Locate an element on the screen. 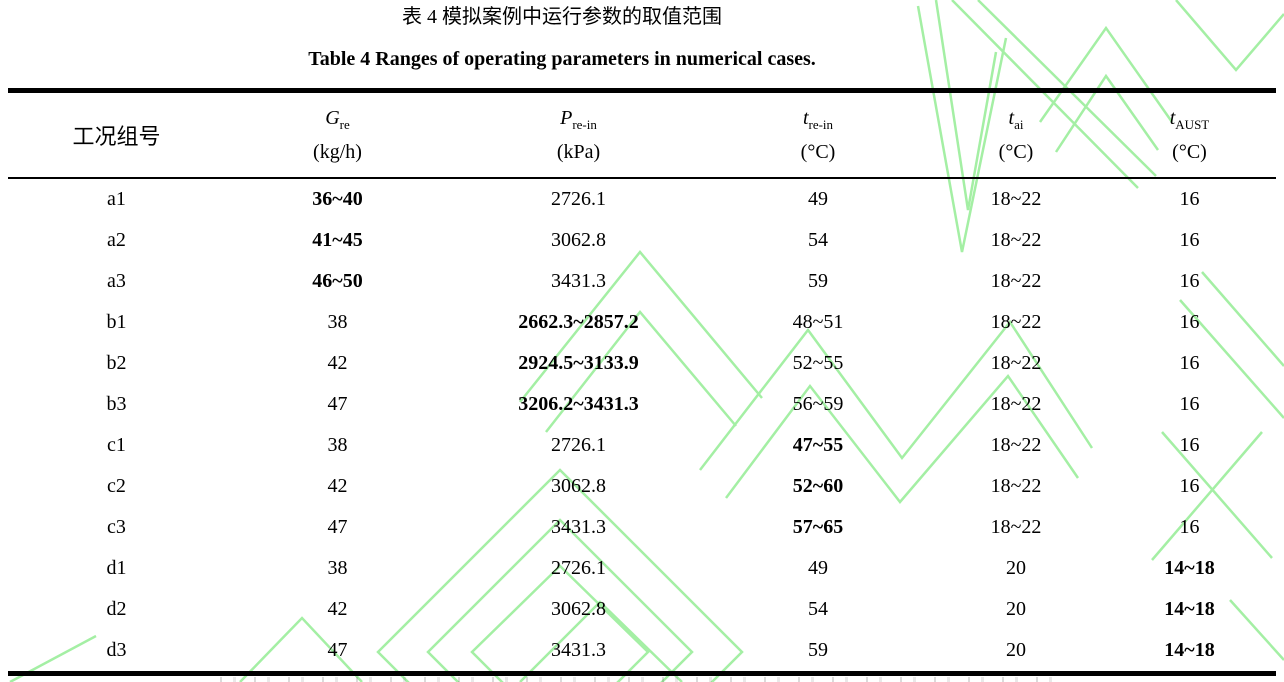  case-id-cell: b1 is located at coordinates (116, 322).